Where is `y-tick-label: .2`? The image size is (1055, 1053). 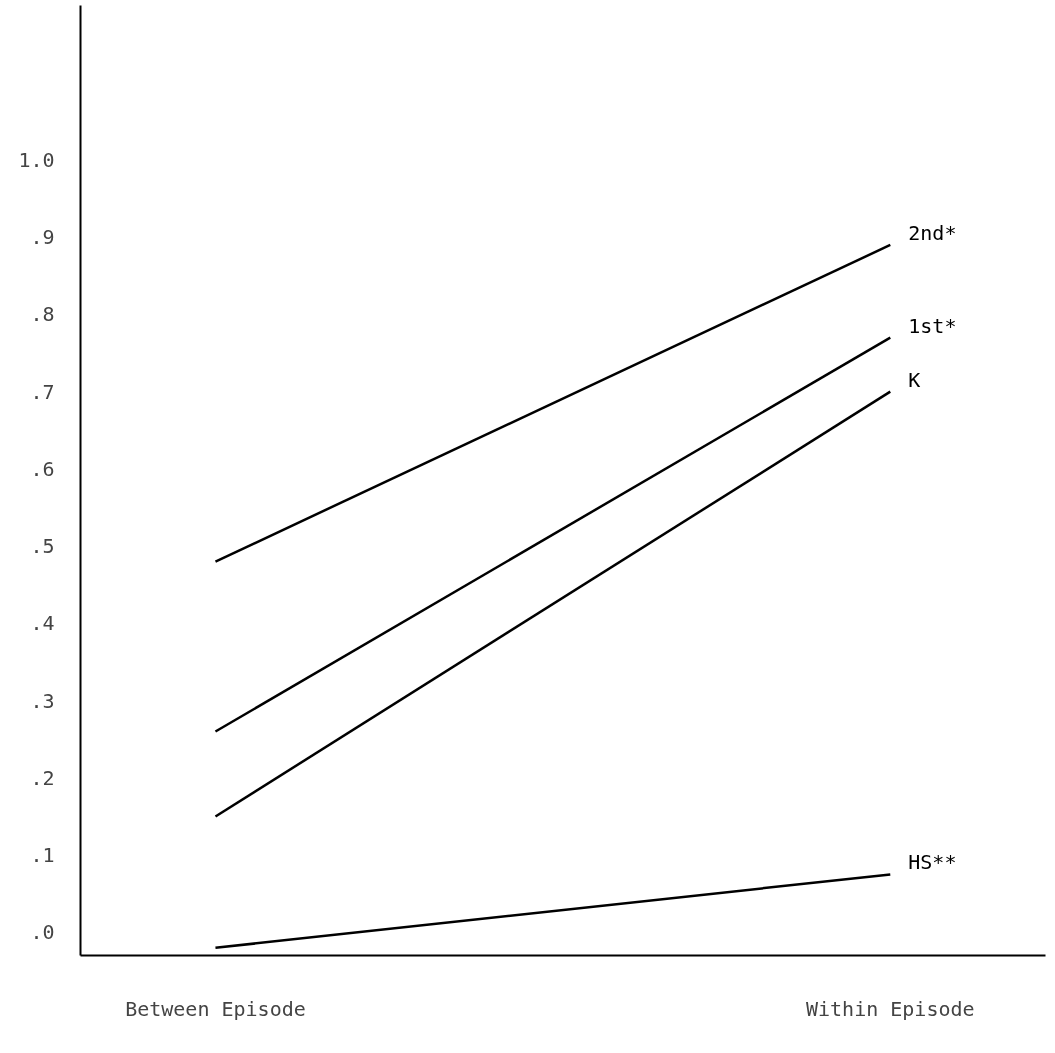 y-tick-label: .2 is located at coordinates (42, 777).